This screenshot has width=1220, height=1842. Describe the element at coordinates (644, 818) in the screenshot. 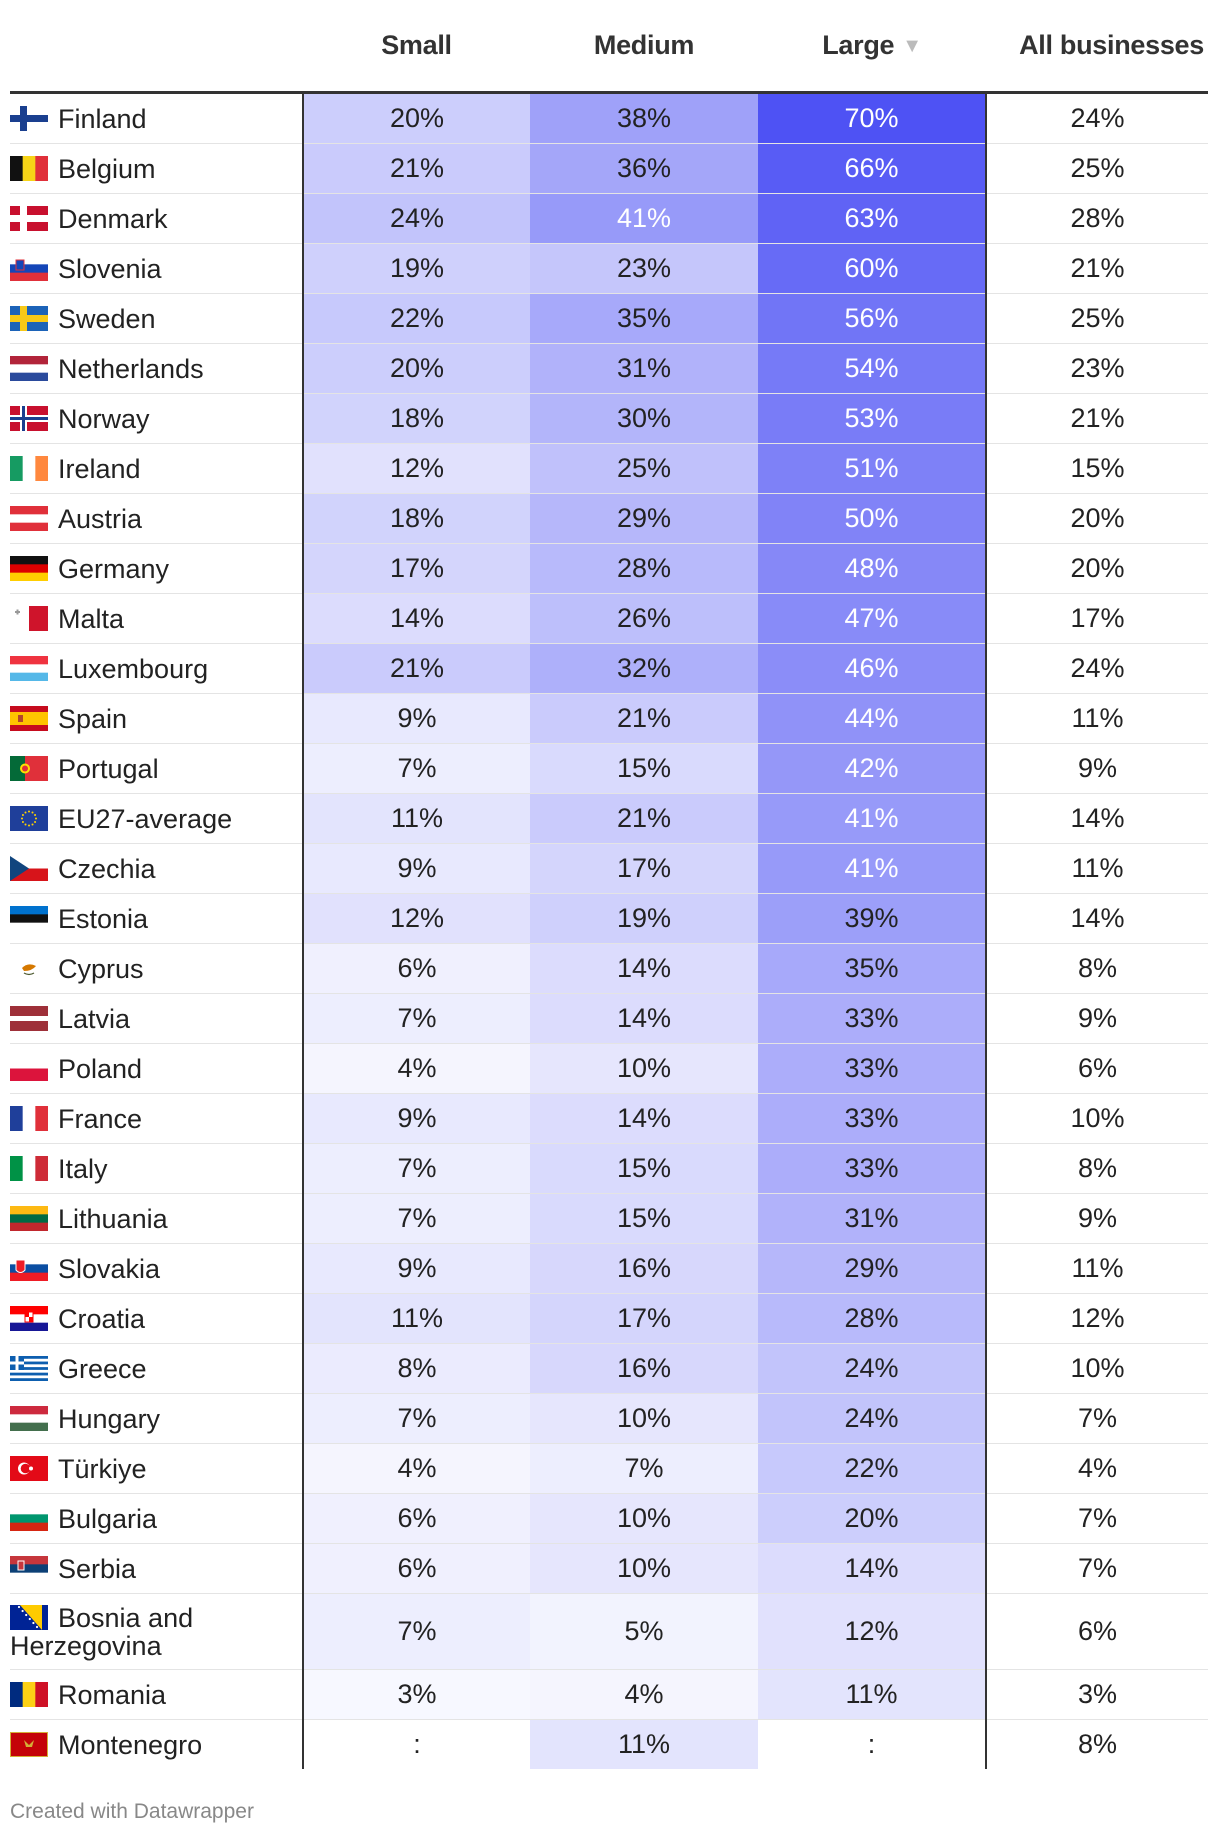

I see `medium-value-cell: 21%` at that location.